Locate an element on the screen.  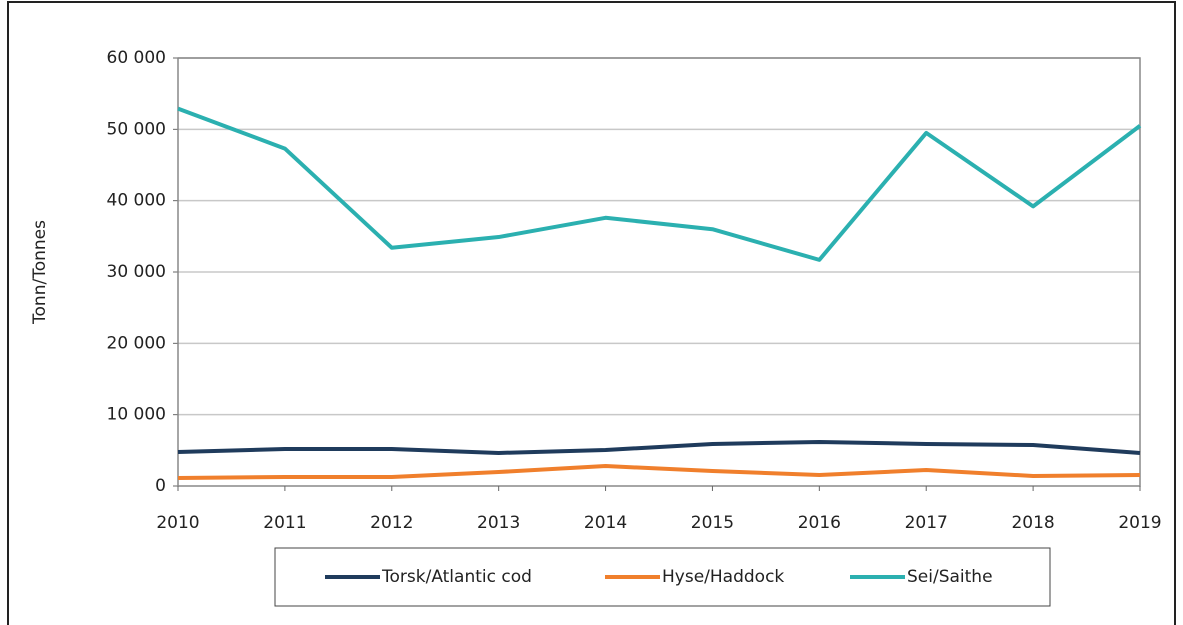
y-tick-label: 10 000 is located at coordinates (136, 415).